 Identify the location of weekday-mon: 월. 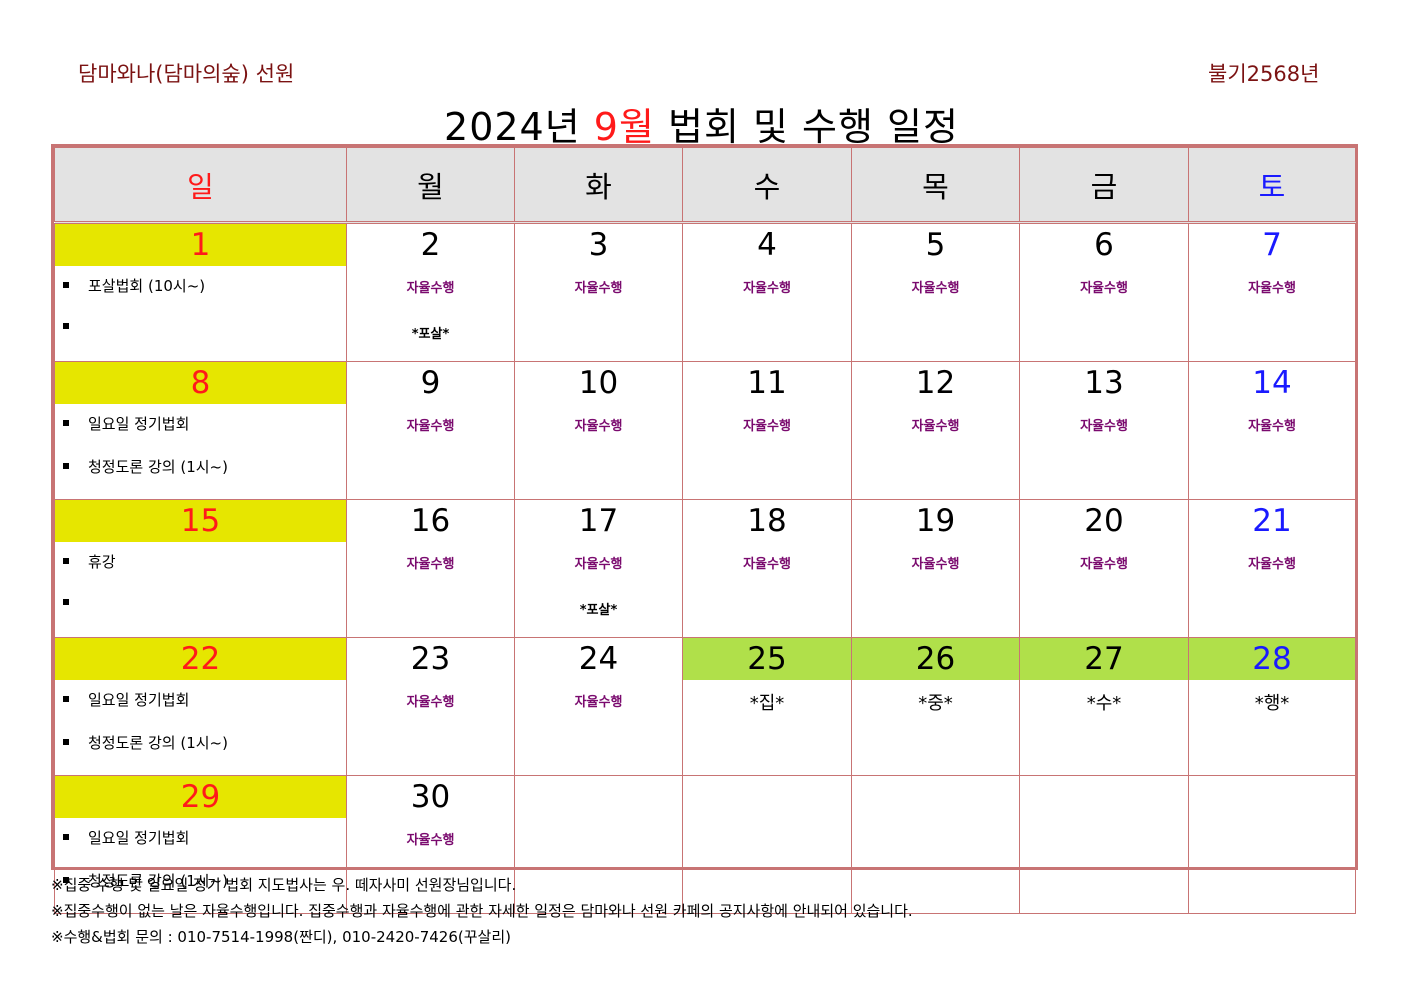
(430, 185).